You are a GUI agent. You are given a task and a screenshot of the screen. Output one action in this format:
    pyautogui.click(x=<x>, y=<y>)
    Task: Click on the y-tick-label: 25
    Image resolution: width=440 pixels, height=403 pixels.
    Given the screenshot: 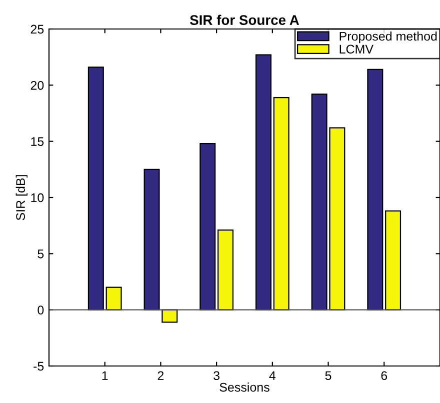 What is the action you would take?
    pyautogui.click(x=37, y=29)
    